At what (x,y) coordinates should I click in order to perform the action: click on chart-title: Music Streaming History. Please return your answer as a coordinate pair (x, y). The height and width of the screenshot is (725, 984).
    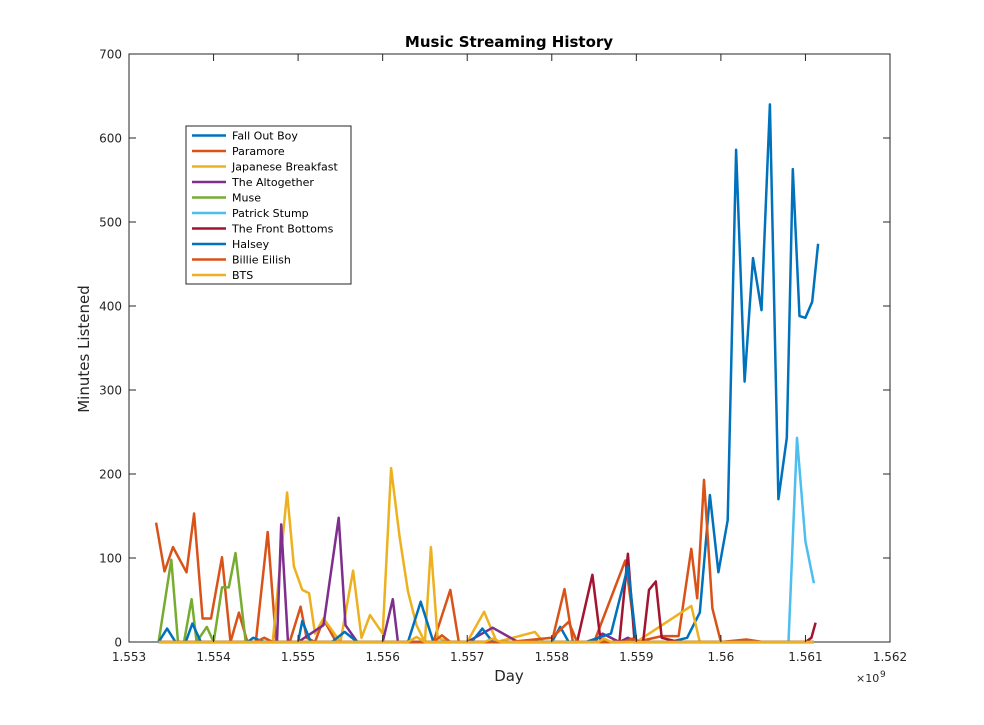
    Looking at the image, I should click on (509, 42).